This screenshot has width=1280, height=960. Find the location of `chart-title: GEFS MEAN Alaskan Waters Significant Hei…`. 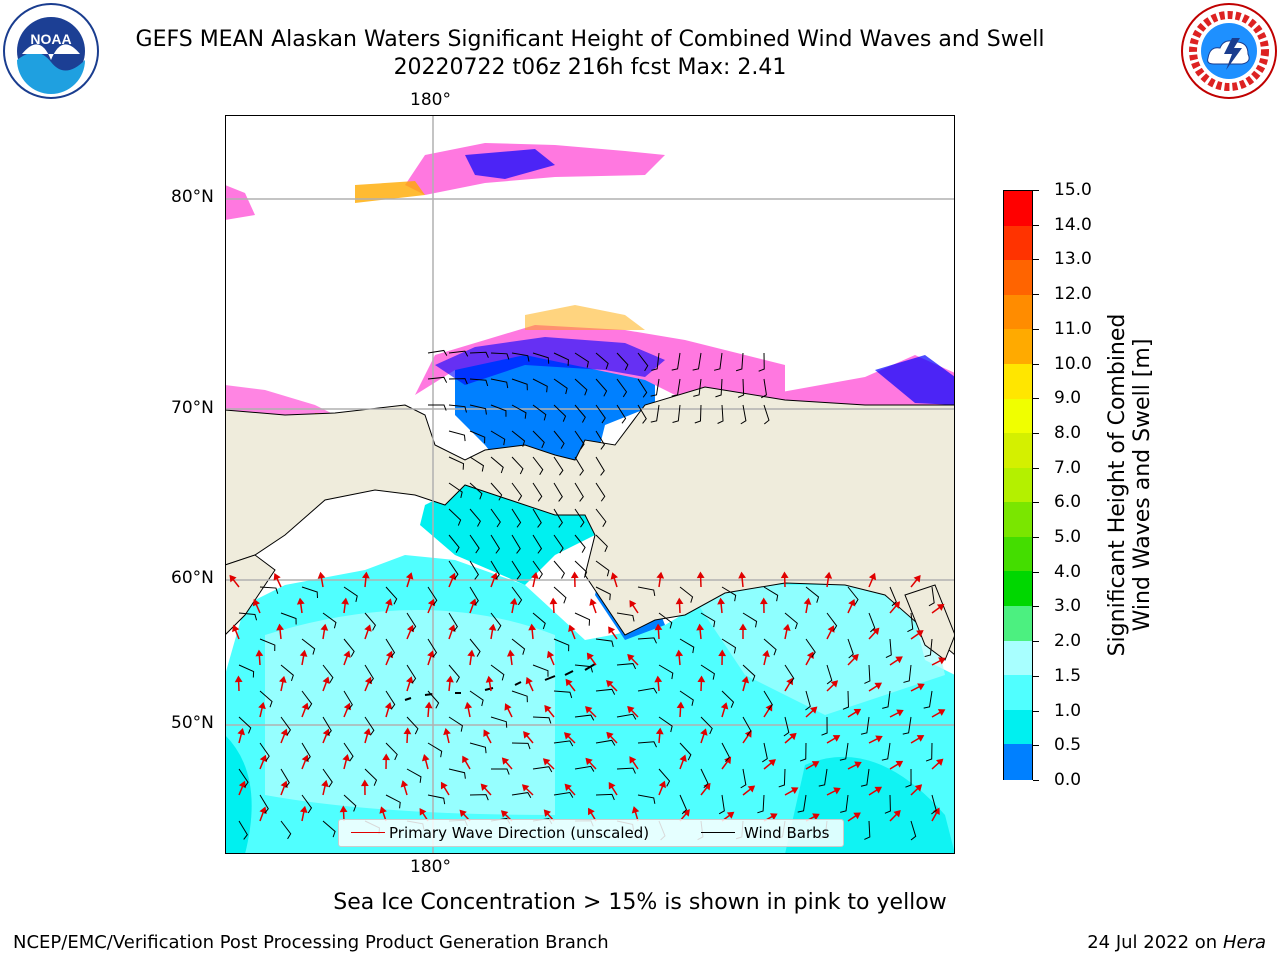

chart-title: GEFS MEAN Alaskan Waters Significant Hei… is located at coordinates (590, 54).